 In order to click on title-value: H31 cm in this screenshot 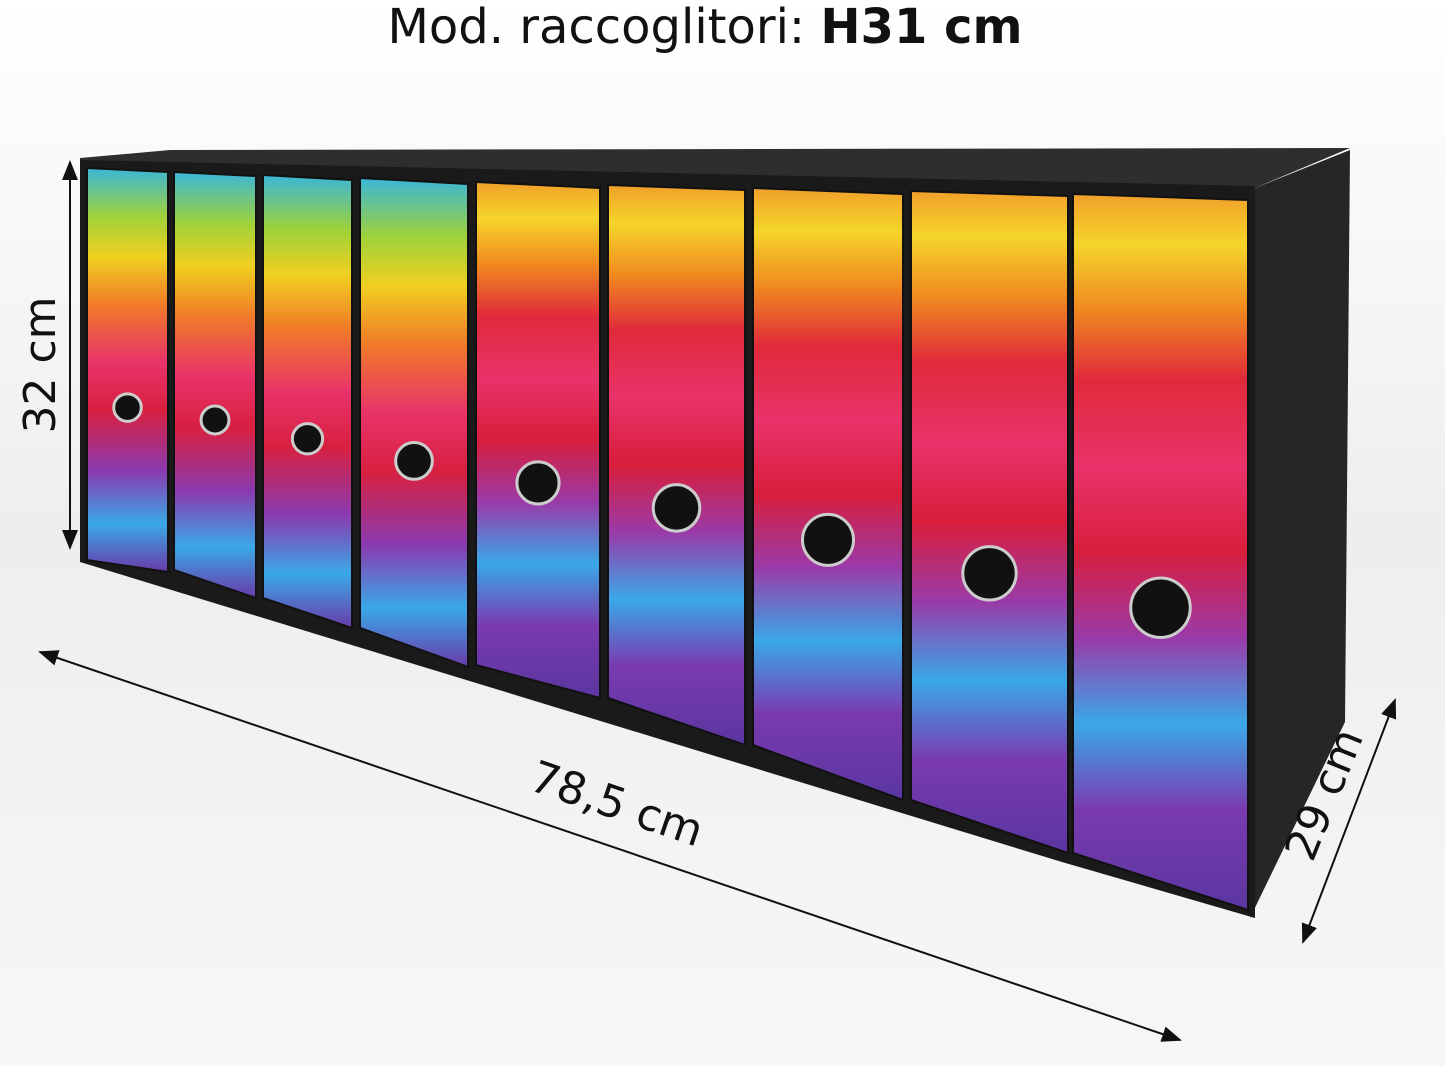, I will do `click(921, 27)`.